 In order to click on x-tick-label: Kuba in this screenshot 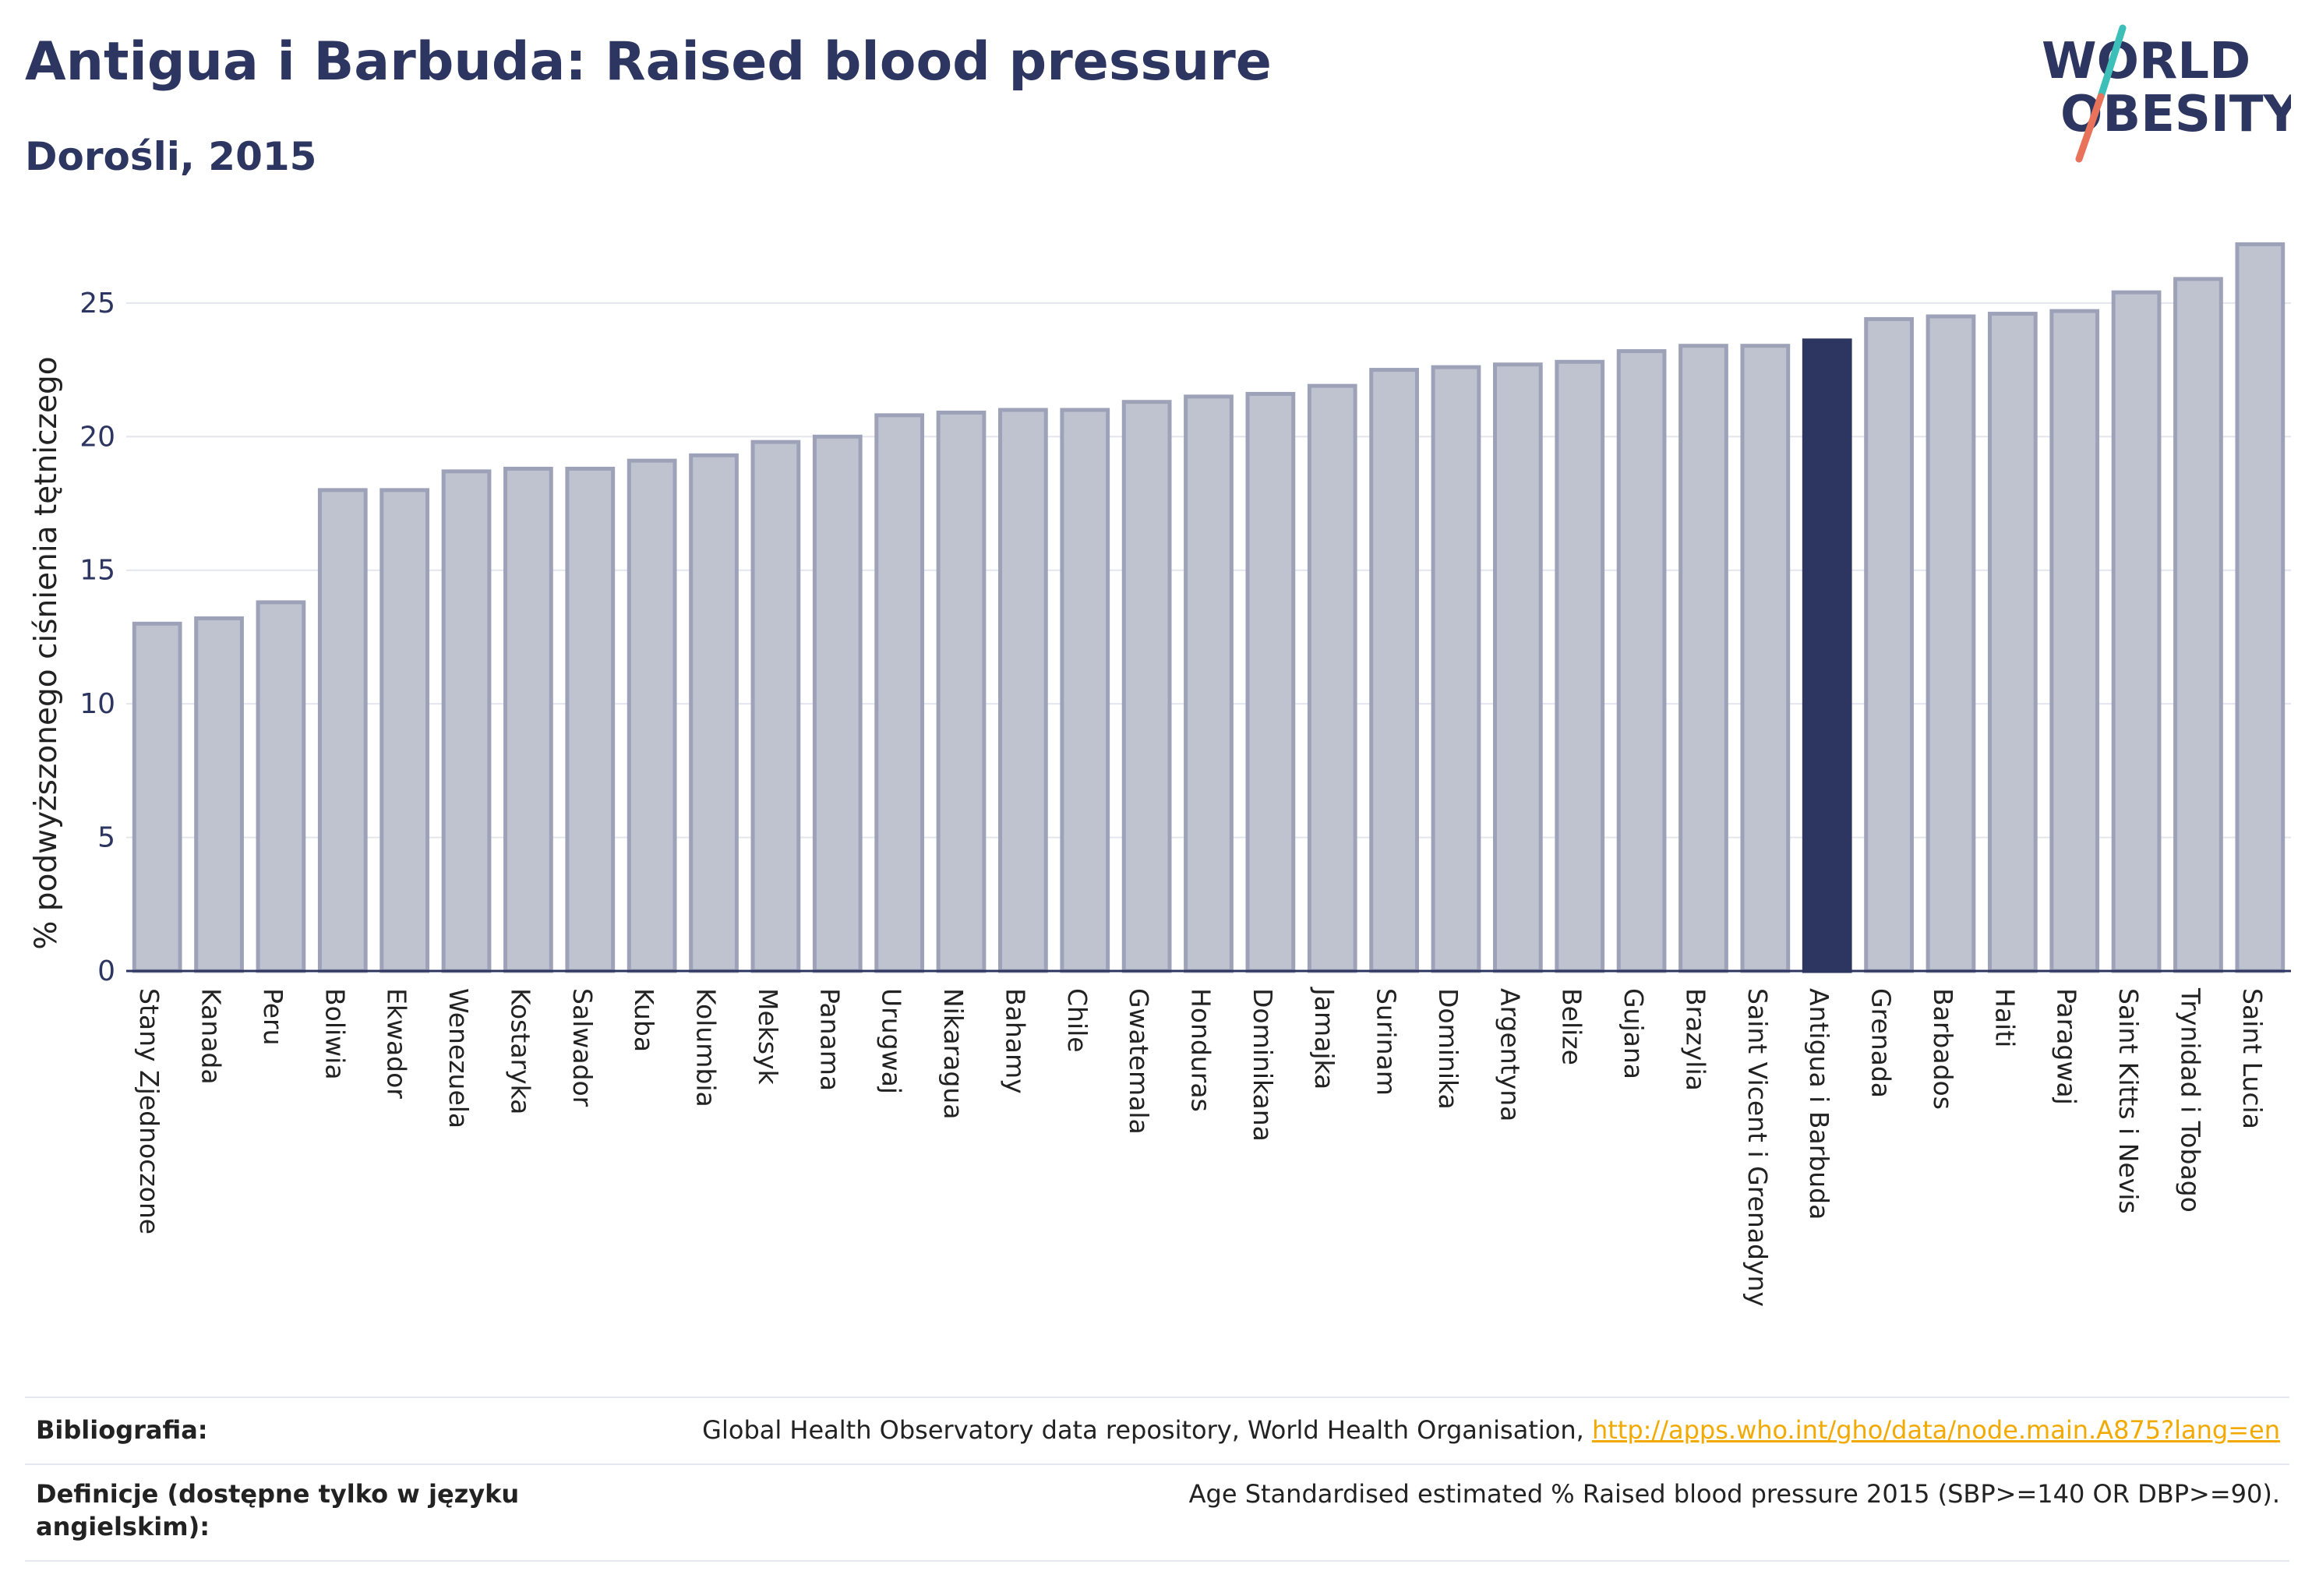, I will do `click(644, 1020)`.